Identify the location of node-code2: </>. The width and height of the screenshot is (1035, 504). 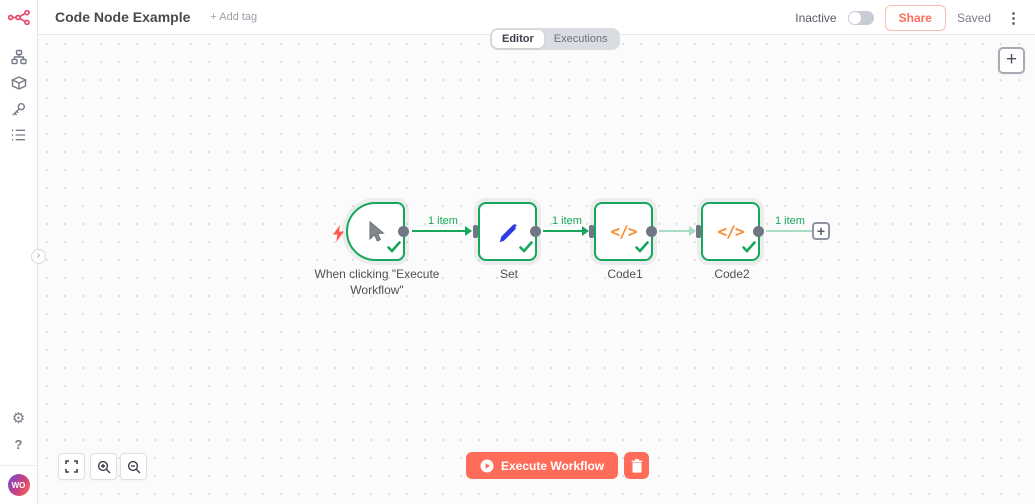
(730, 231).